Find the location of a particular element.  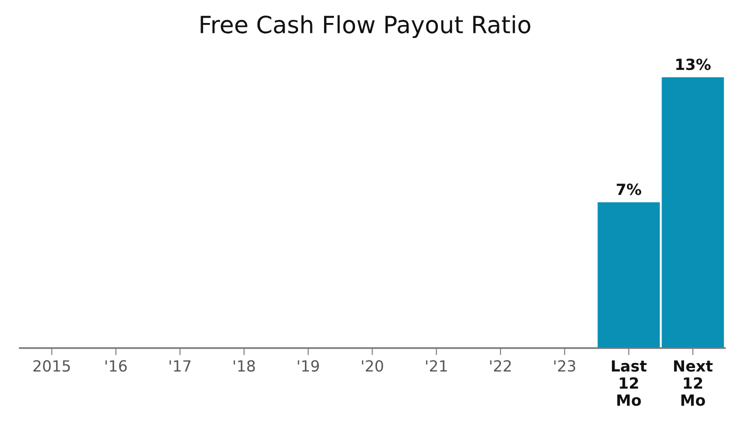

x-tick-label: '16 is located at coordinates (116, 366).